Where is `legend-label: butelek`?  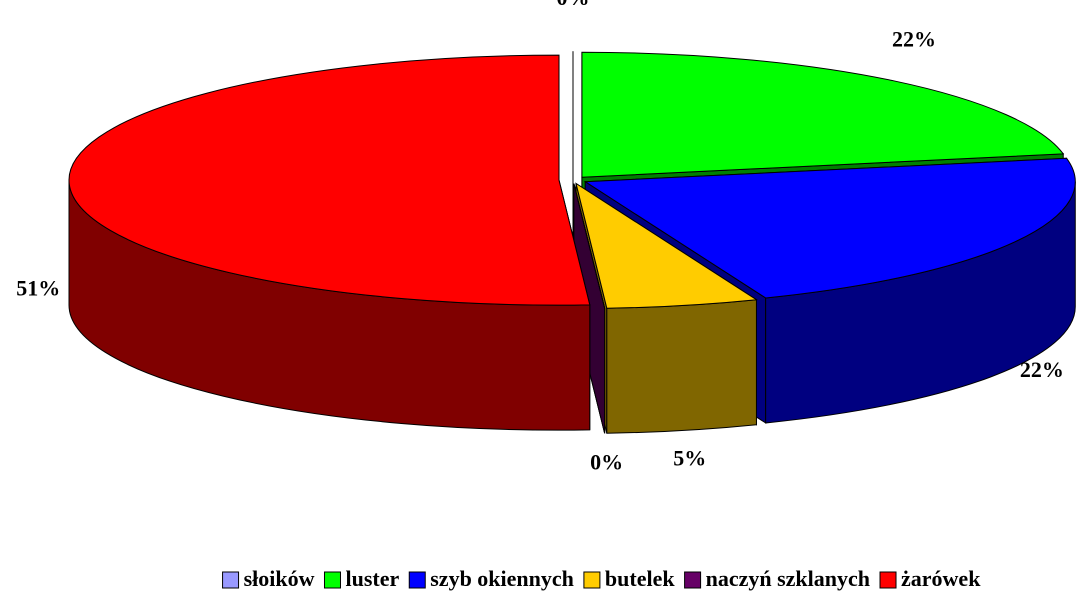
legend-label: butelek is located at coordinates (640, 578).